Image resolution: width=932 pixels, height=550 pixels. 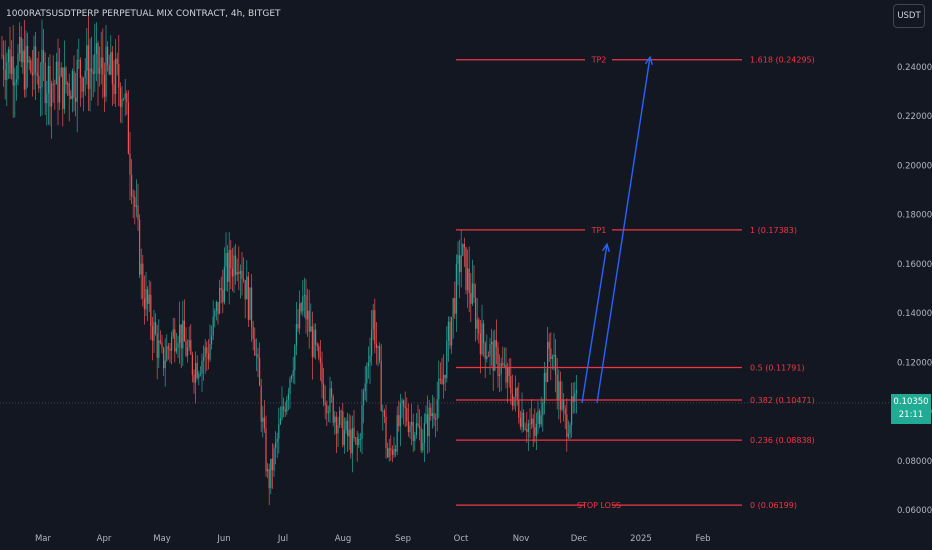 I want to click on x-tick-label: Jul, so click(x=282, y=539).